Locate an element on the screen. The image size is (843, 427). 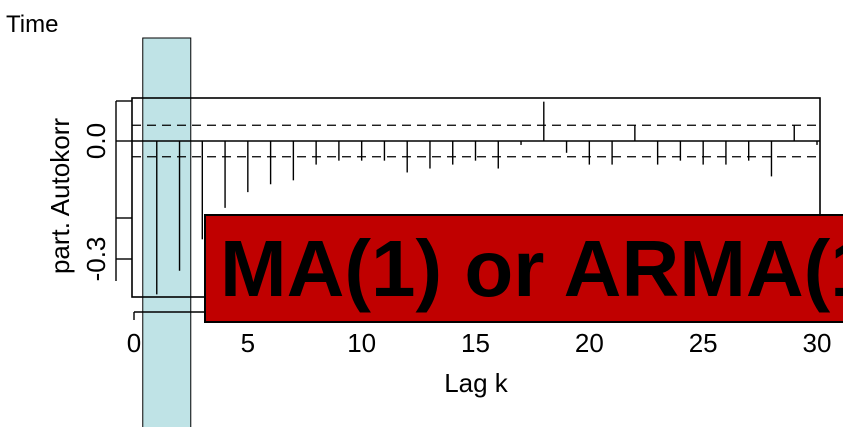
x-tick-label-0: 0 is located at coordinates (134, 343).